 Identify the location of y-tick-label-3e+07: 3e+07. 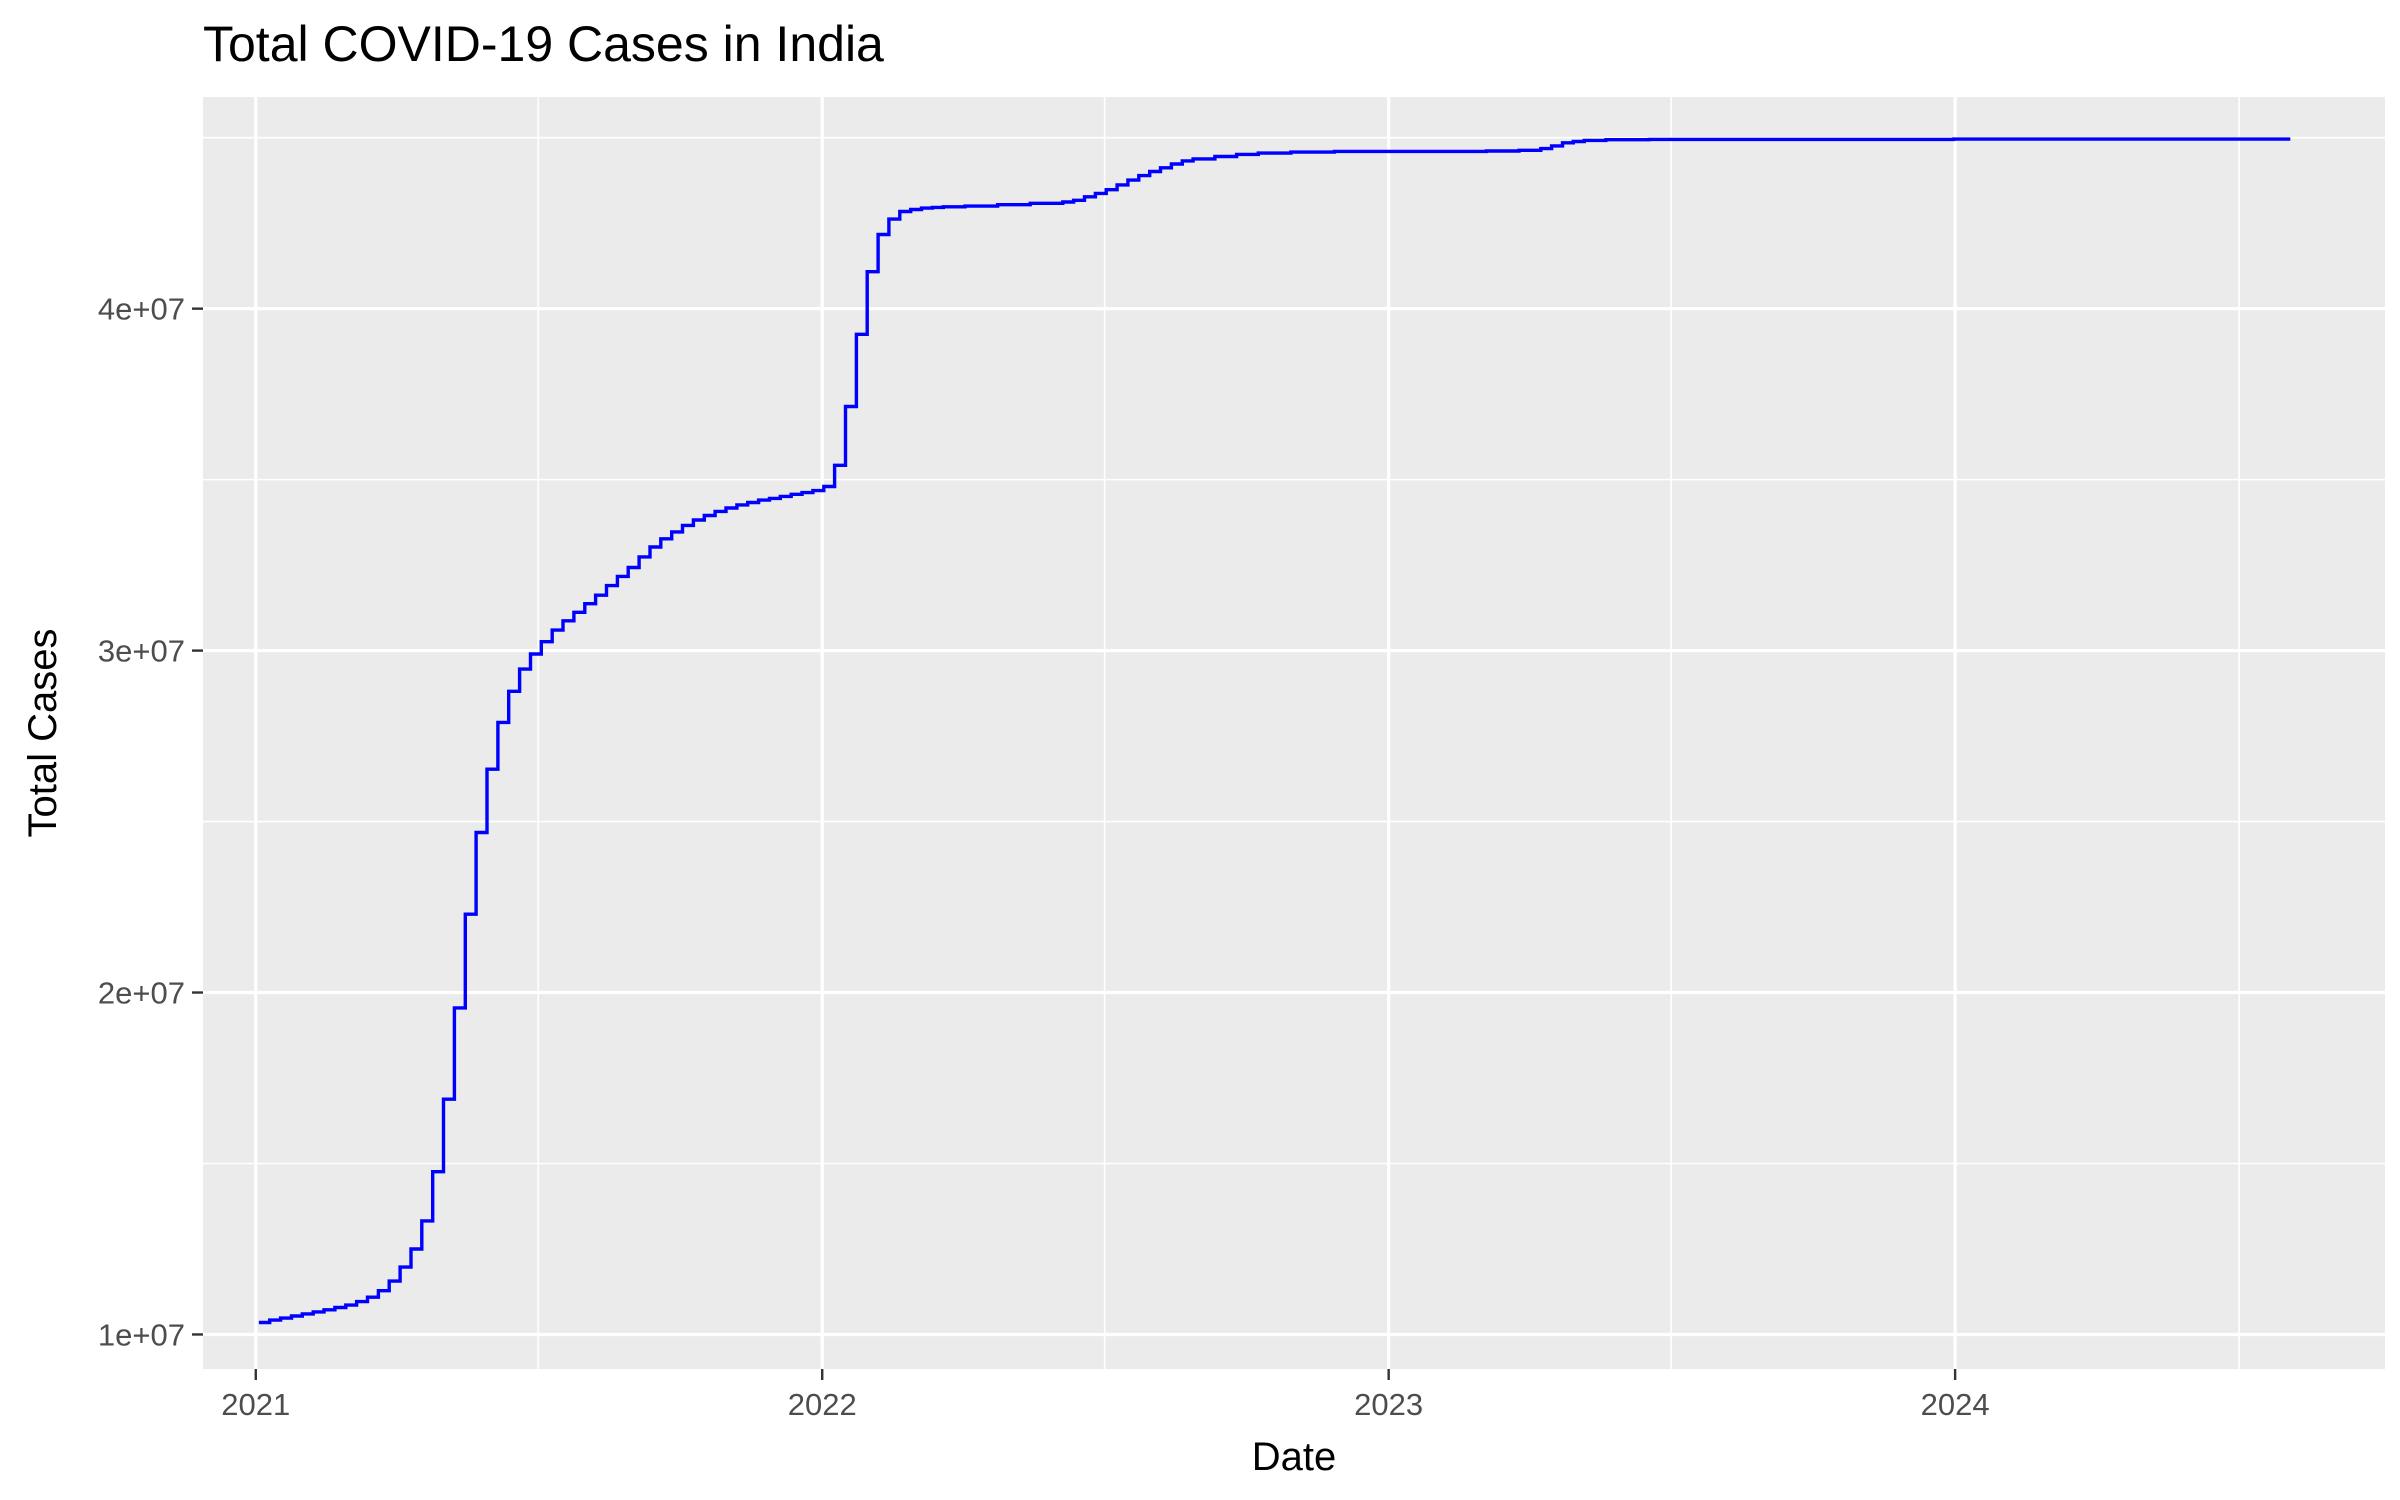
(141, 651).